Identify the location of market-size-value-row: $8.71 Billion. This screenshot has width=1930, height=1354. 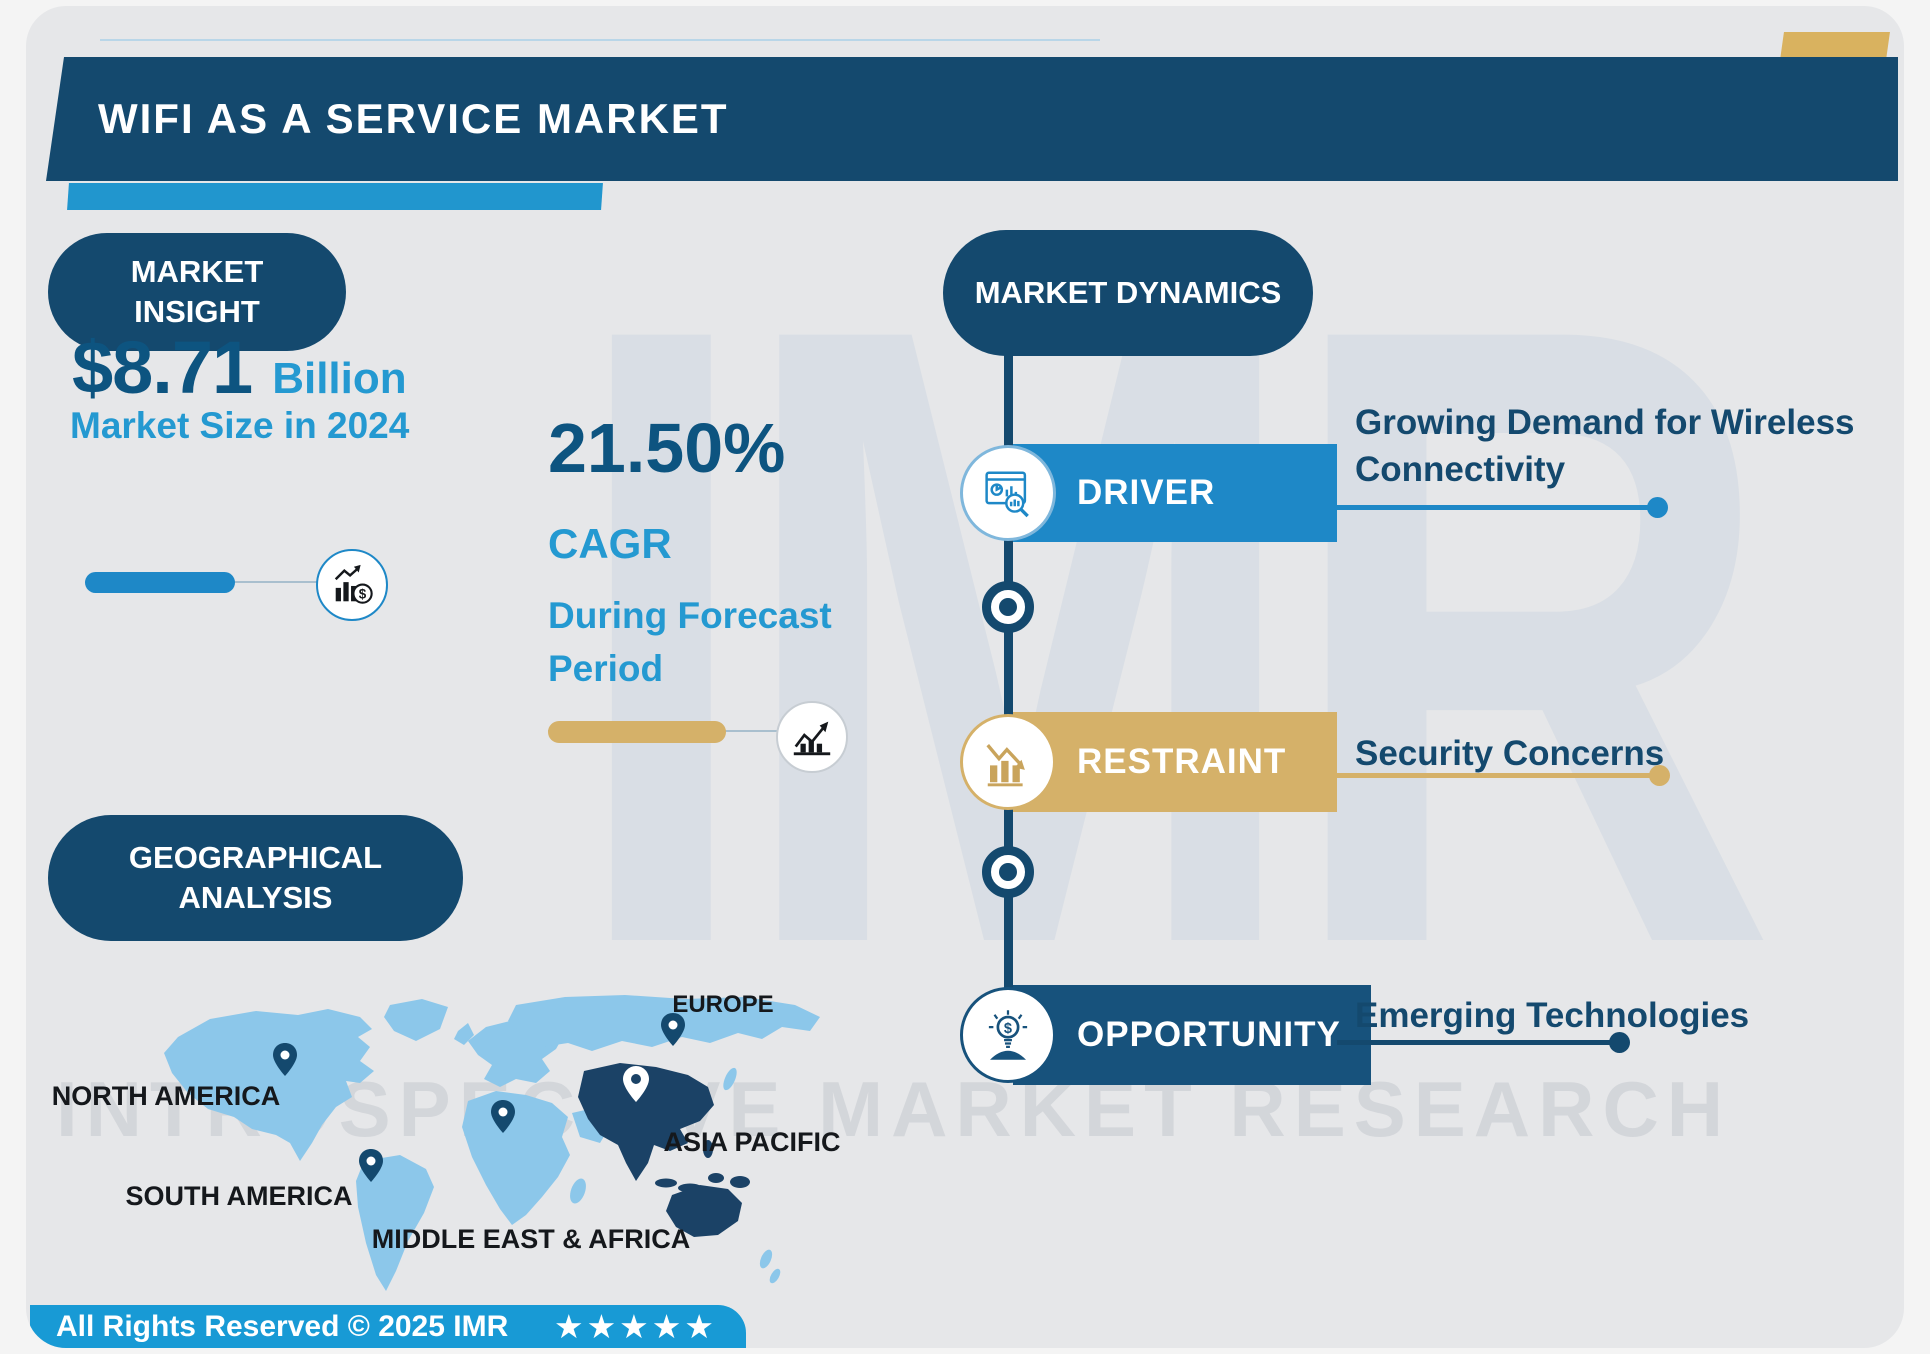
(239, 367).